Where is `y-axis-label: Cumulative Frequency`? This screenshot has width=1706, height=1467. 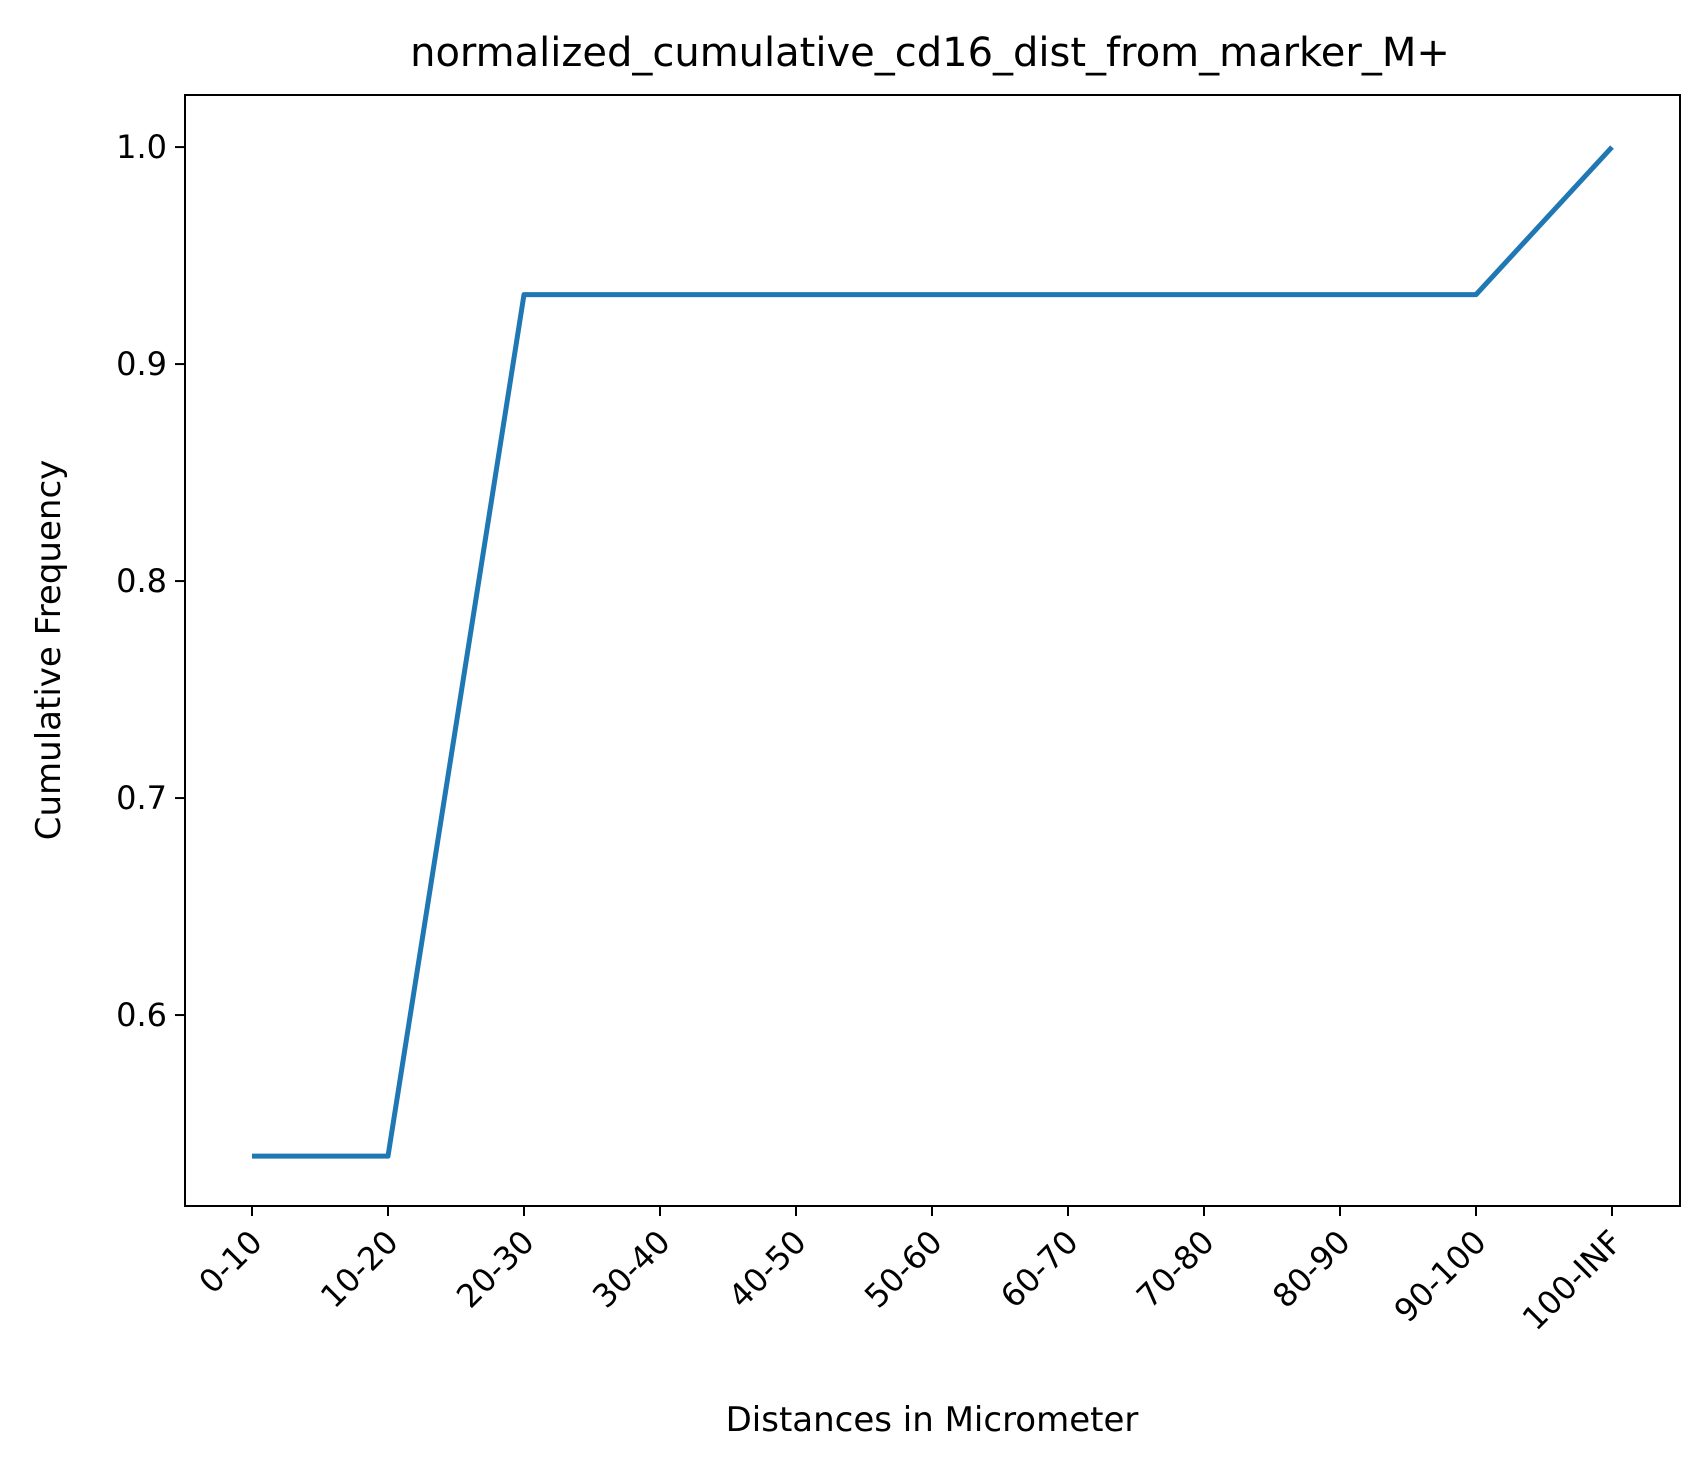 y-axis-label: Cumulative Frequency is located at coordinates (49, 650).